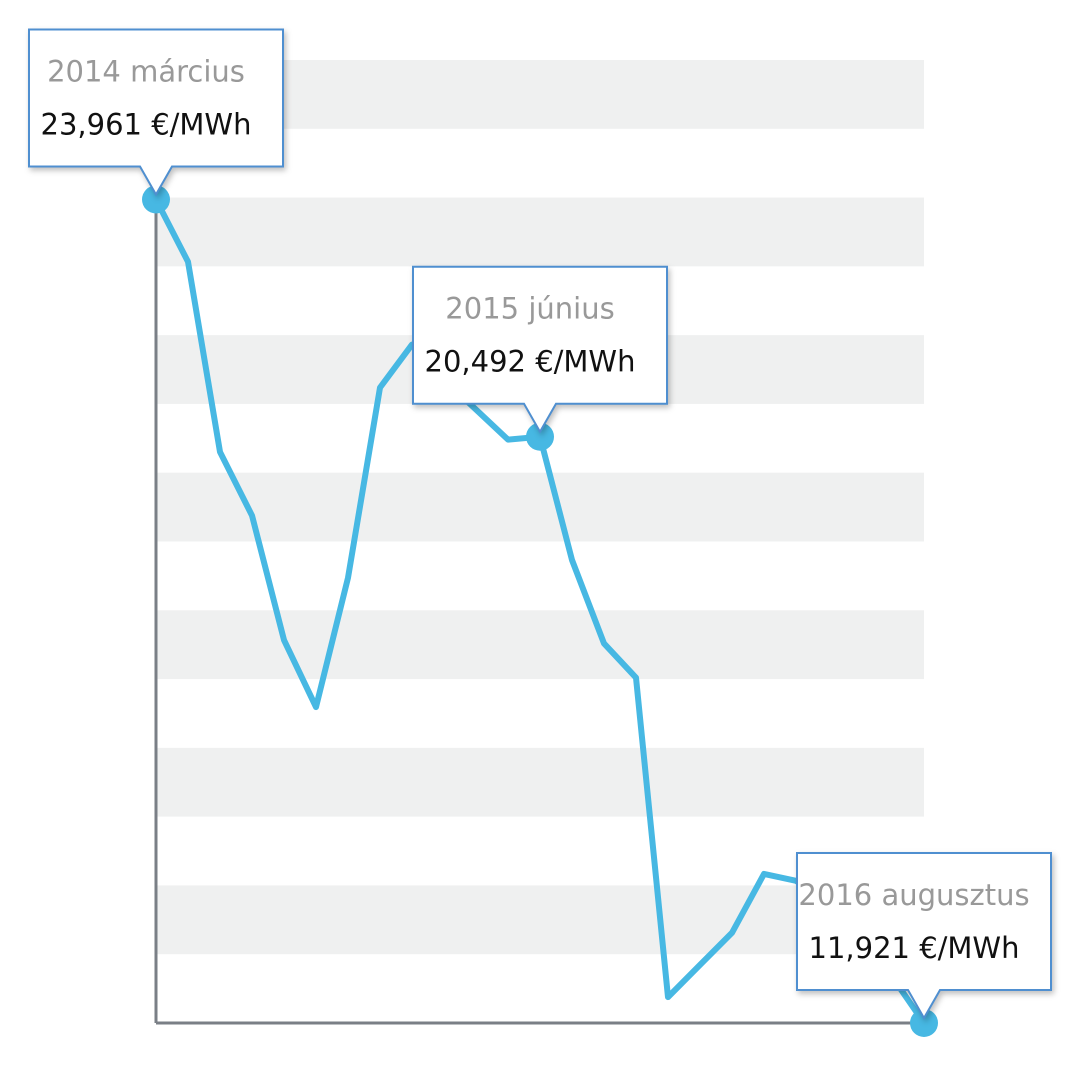 Image resolution: width=1080 pixels, height=1080 pixels. I want to click on tooltip-date: 2016 augusztus, so click(913, 895).